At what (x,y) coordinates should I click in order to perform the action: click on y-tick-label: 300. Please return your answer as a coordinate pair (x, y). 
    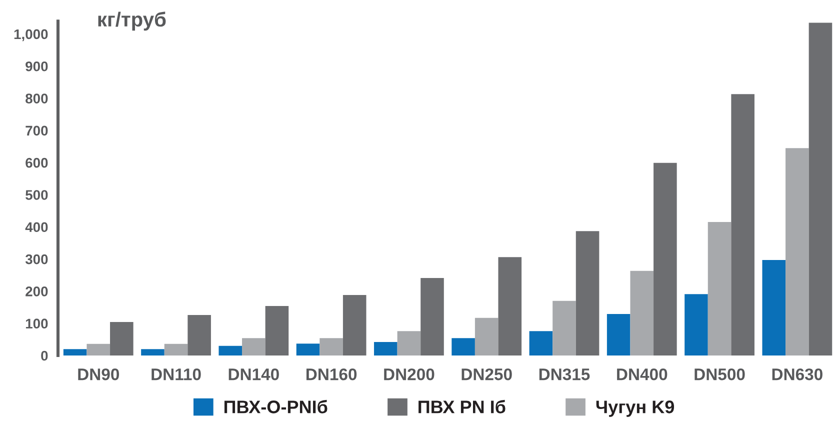
    Looking at the image, I should click on (36, 259).